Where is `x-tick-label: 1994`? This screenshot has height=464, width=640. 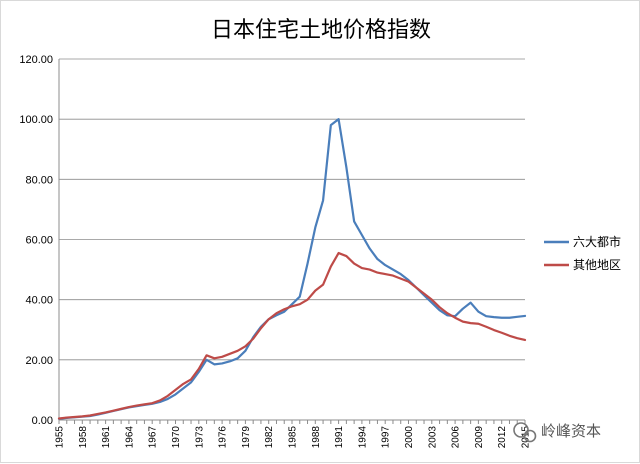
x-tick-label: 1994 is located at coordinates (362, 437).